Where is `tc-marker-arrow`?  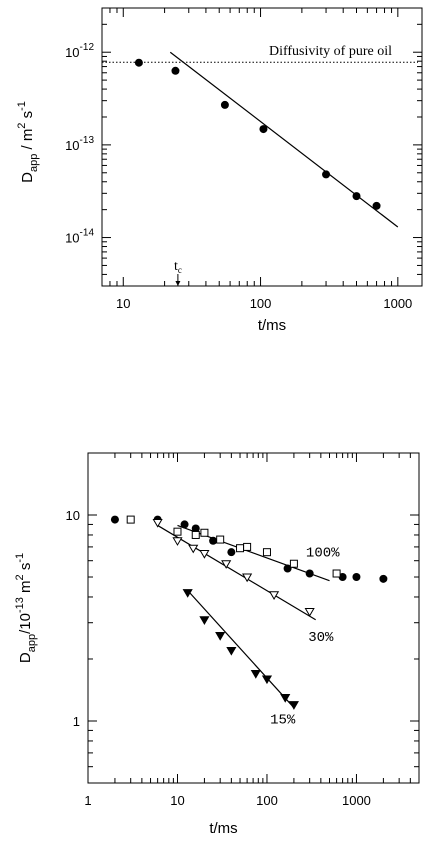 tc-marker-arrow is located at coordinates (178, 283).